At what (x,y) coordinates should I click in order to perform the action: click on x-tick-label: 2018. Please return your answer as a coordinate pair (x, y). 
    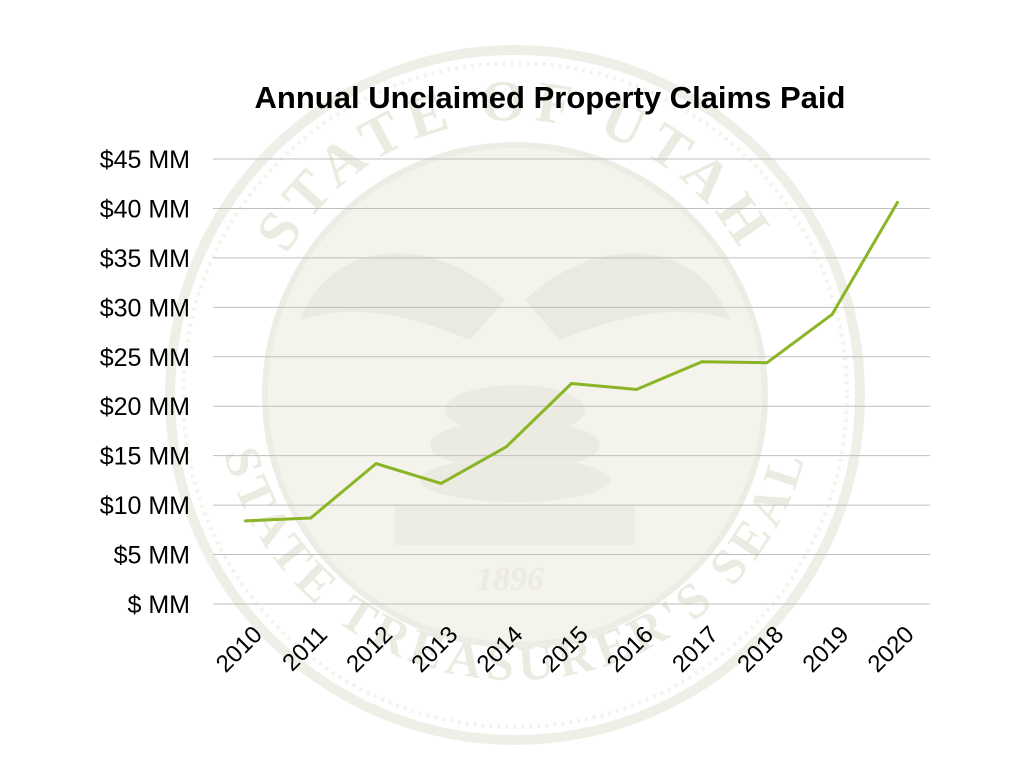
    Looking at the image, I should click on (760, 649).